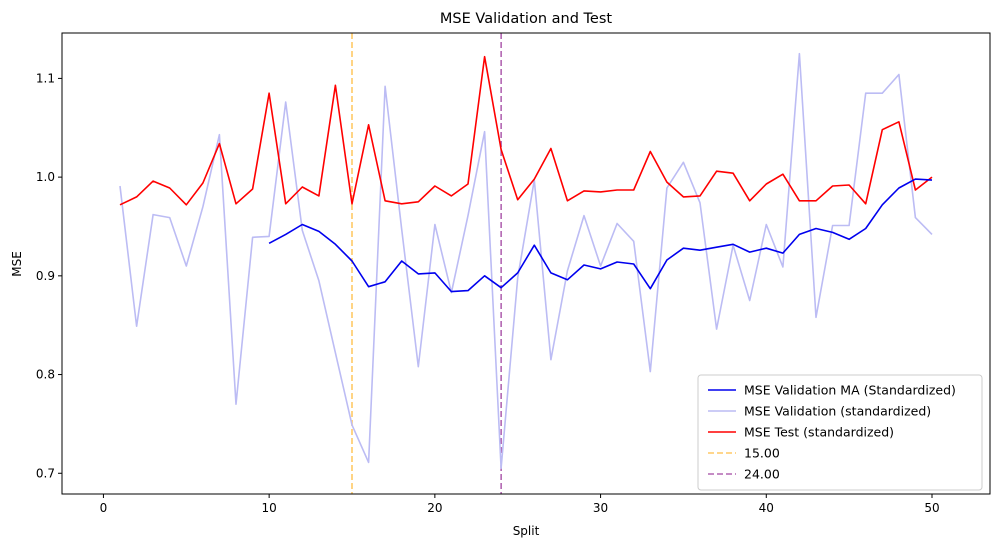 The height and width of the screenshot is (547, 1001). What do you see at coordinates (819, 432) in the screenshot?
I see `legend-label-2: MSE Test (standardized)` at bounding box center [819, 432].